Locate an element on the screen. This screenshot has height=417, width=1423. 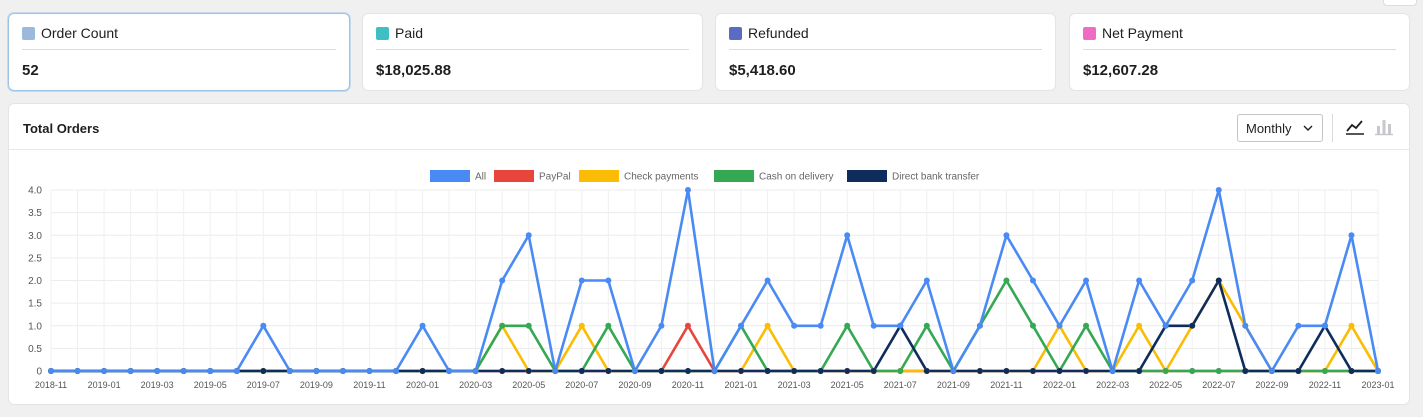
x-tick-label: 2022-11 is located at coordinates (1325, 385).